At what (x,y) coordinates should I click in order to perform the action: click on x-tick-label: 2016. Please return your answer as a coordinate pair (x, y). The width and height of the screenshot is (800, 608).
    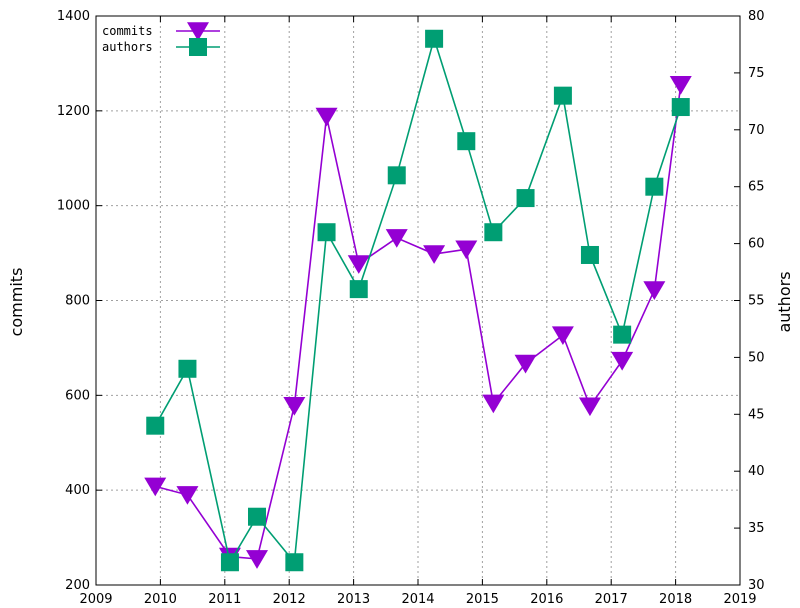
    Looking at the image, I should click on (546, 599).